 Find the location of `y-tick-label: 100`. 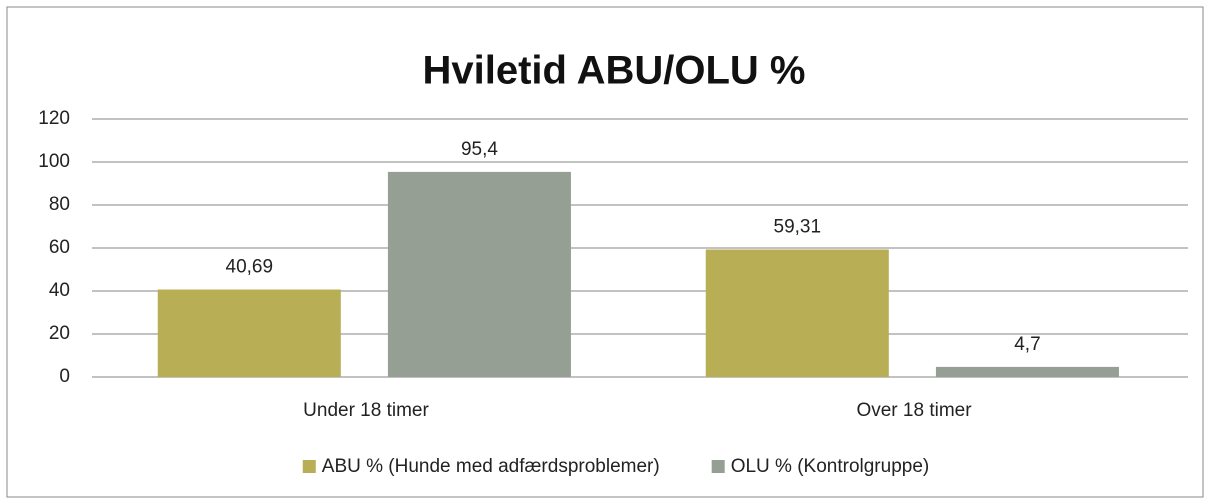

y-tick-label: 100 is located at coordinates (54, 161).